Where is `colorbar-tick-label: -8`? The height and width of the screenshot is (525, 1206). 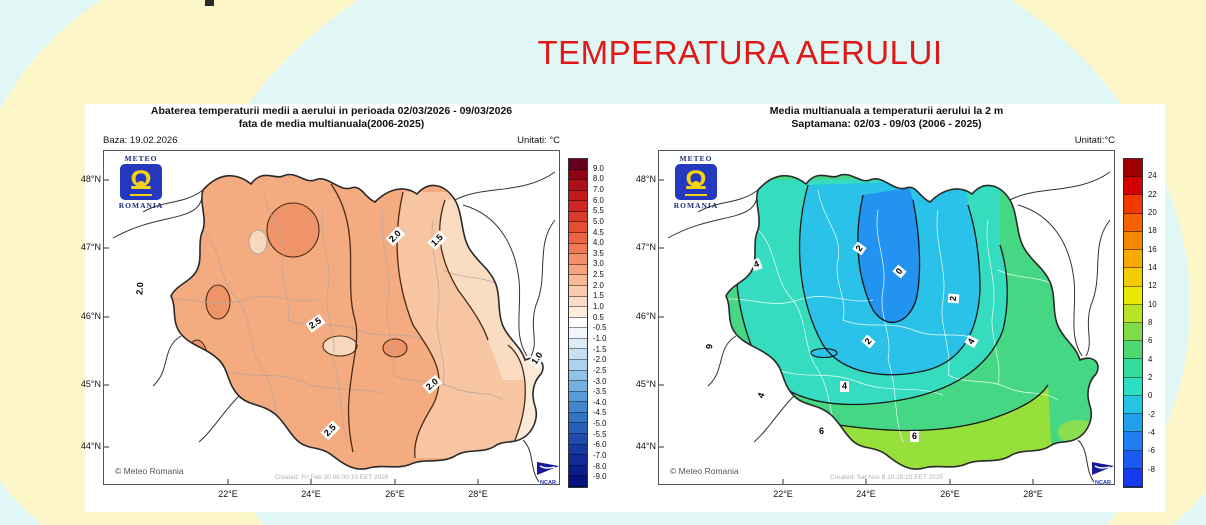
colorbar-tick-label: -8 is located at coordinates (1151, 469).